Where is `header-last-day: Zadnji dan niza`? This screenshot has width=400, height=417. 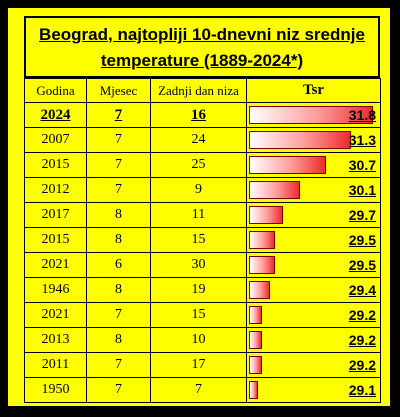
header-last-day: Zadnji dan niza is located at coordinates (198, 90).